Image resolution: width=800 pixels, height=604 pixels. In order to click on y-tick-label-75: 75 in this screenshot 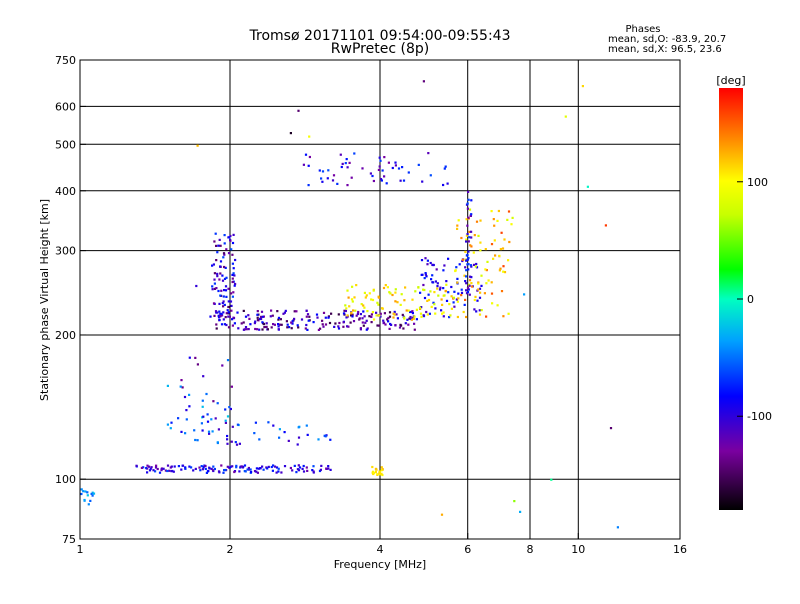, I will do `click(69, 539)`.